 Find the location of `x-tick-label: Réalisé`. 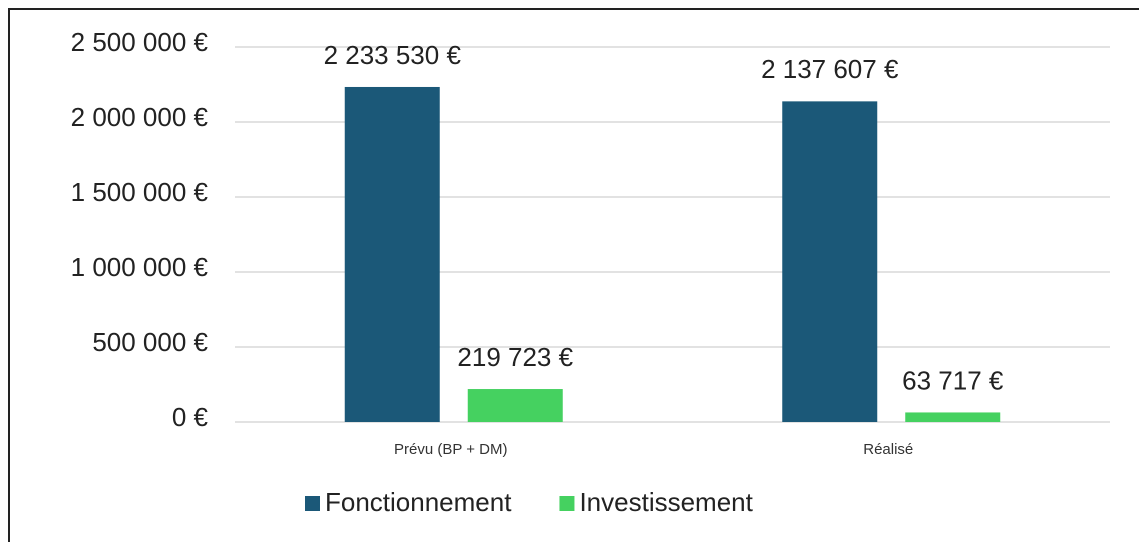

x-tick-label: Réalisé is located at coordinates (888, 449).